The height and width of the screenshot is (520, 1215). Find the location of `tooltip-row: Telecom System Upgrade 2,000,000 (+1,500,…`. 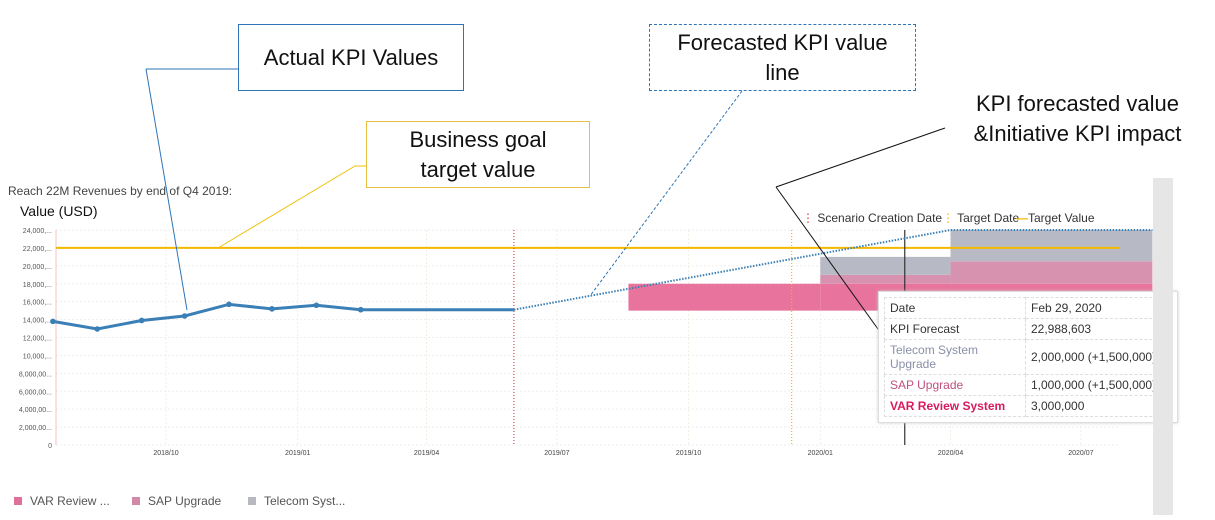

tooltip-row: Telecom System Upgrade 2,000,000 (+1,500,… is located at coordinates (1028, 357).